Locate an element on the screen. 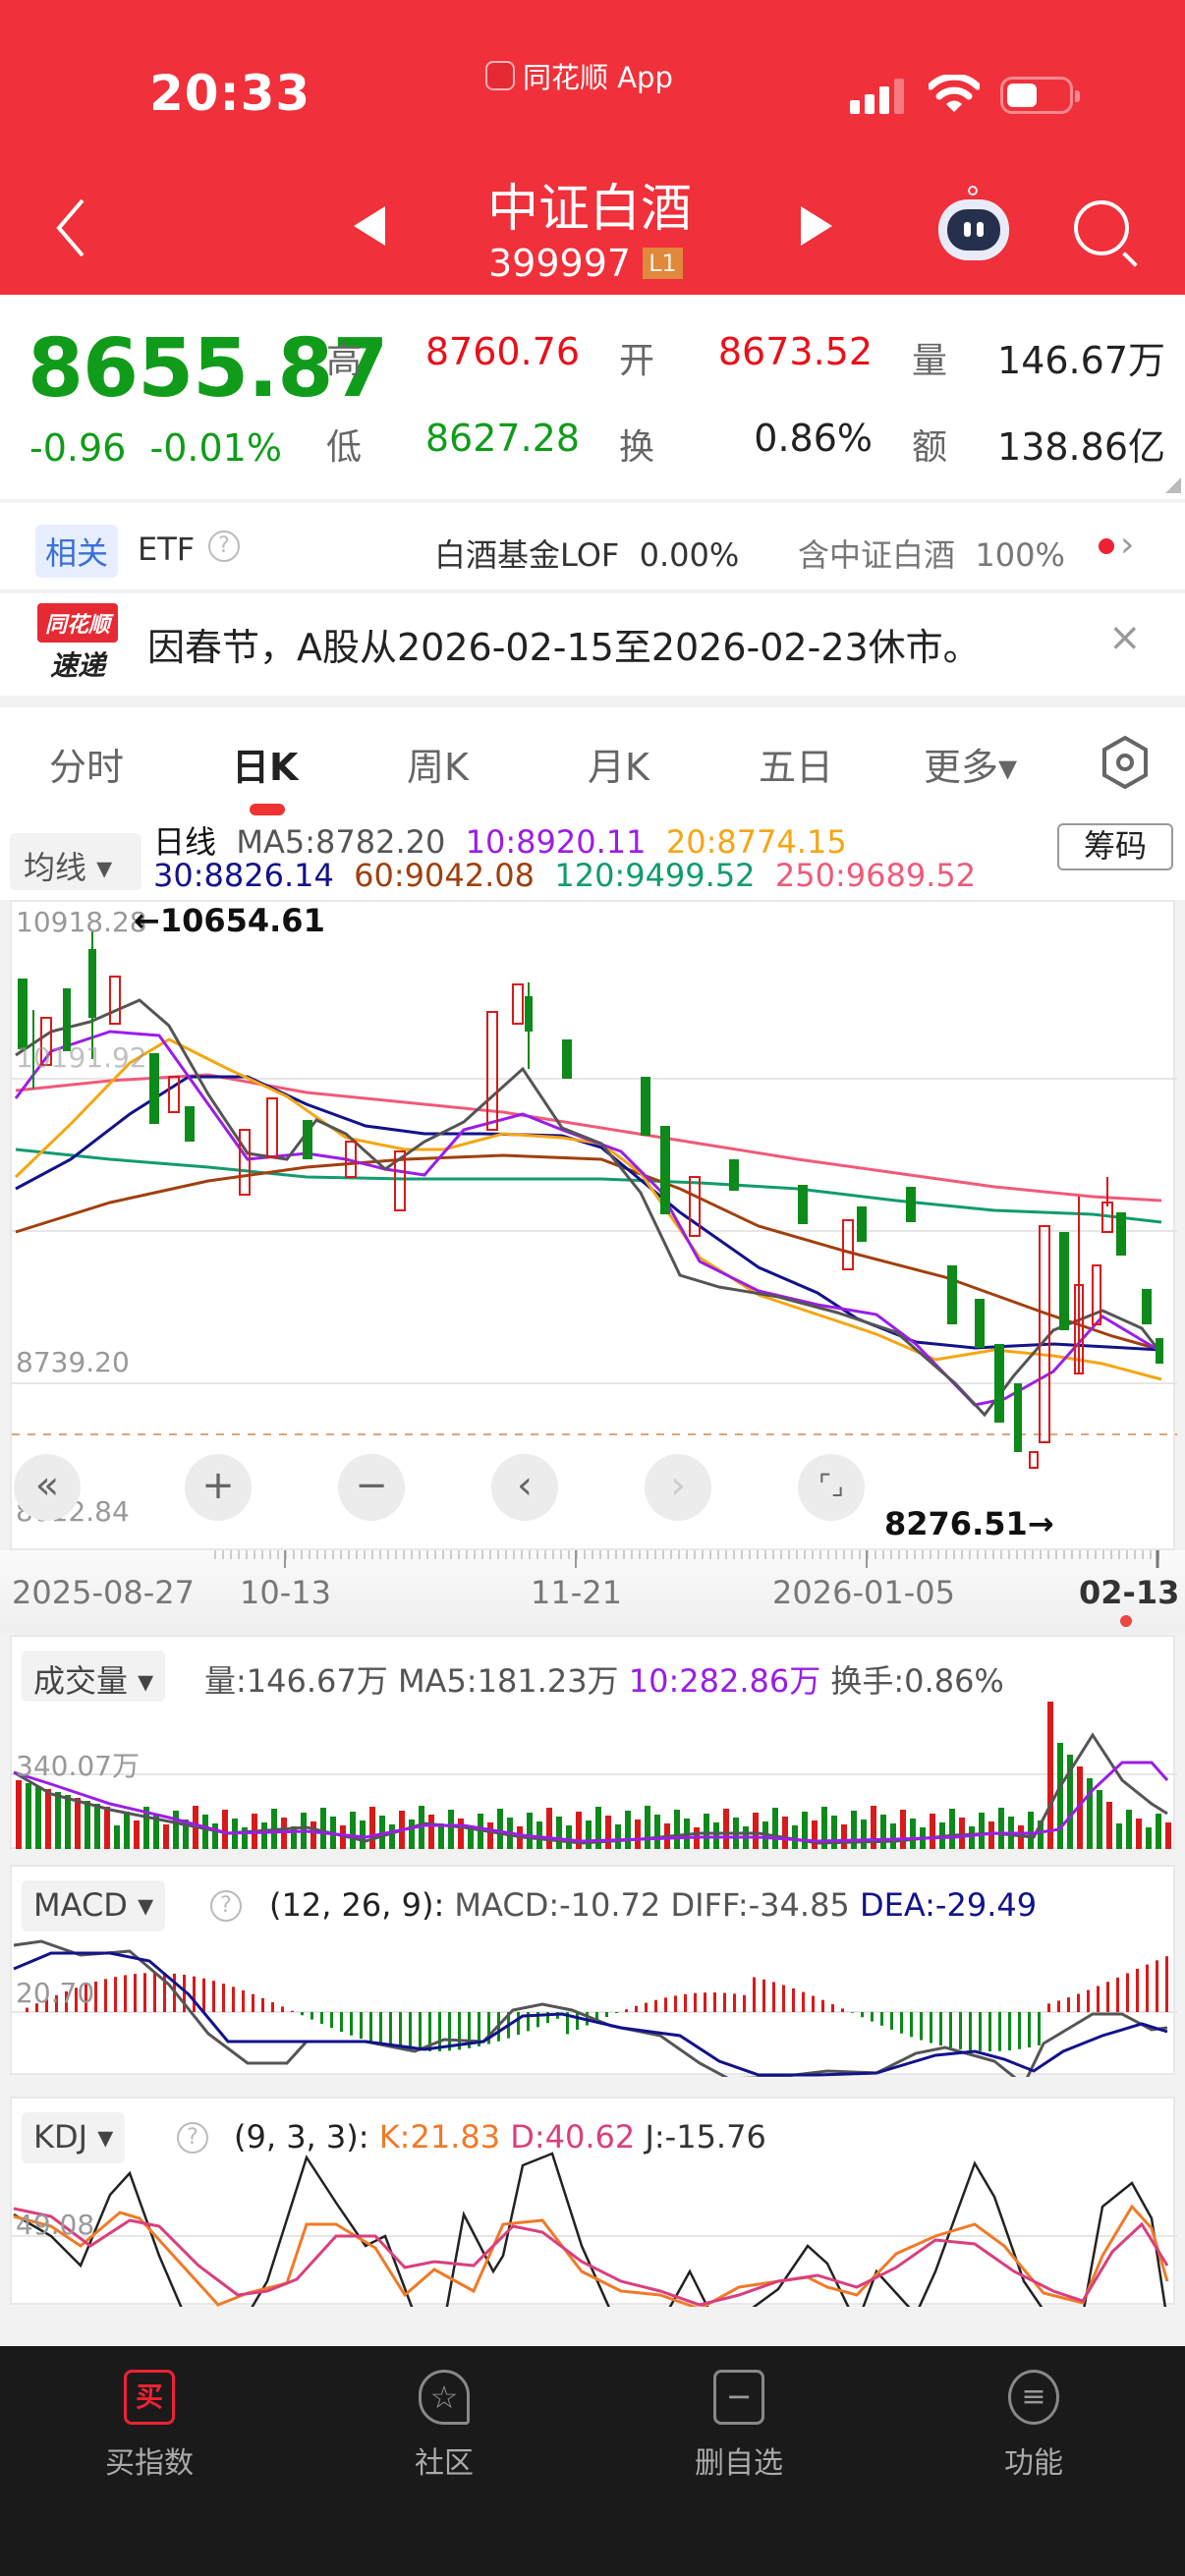 This screenshot has height=2576, width=1185. back-icon is located at coordinates (70, 227).